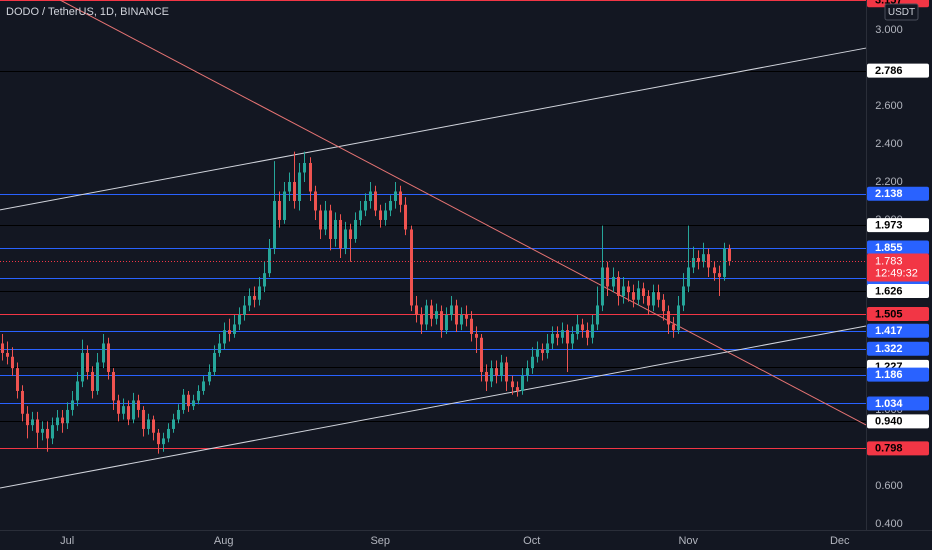 The height and width of the screenshot is (550, 932). I want to click on level-label: 2.138, so click(889, 194).